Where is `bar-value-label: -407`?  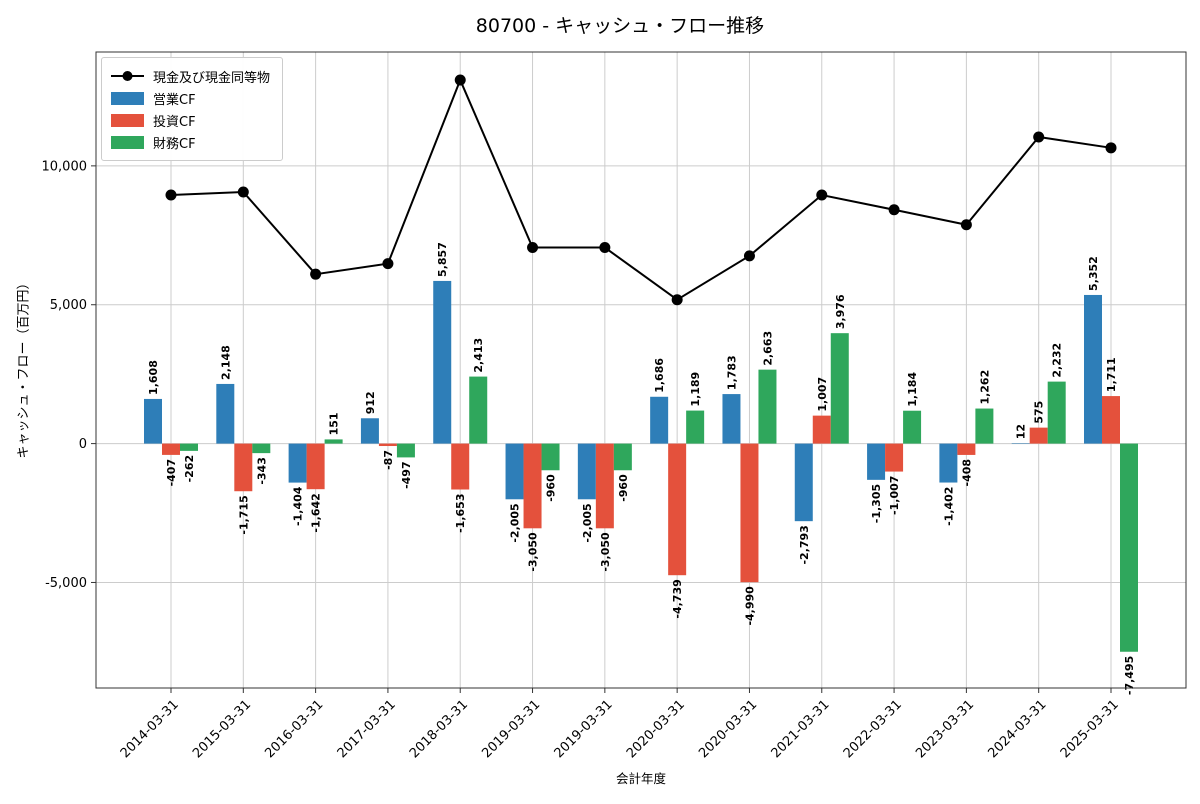 bar-value-label: -407 is located at coordinates (171, 473).